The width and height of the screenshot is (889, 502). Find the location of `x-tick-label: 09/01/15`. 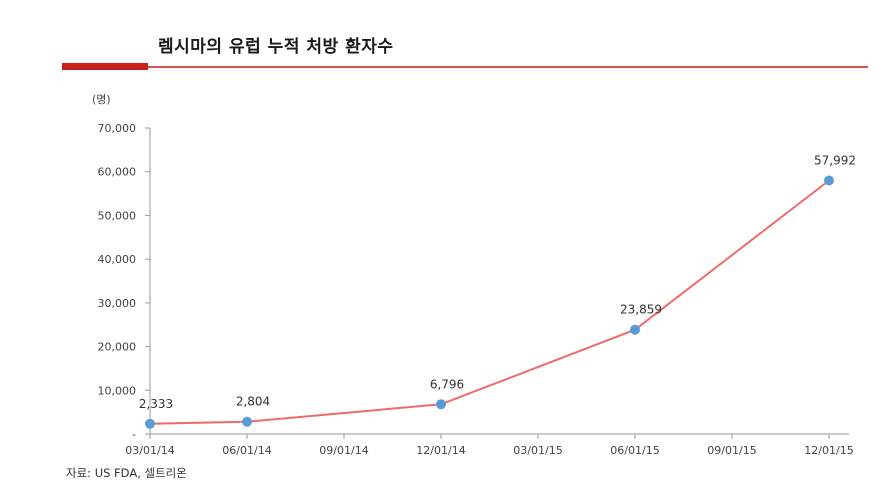

x-tick-label: 09/01/15 is located at coordinates (731, 450).